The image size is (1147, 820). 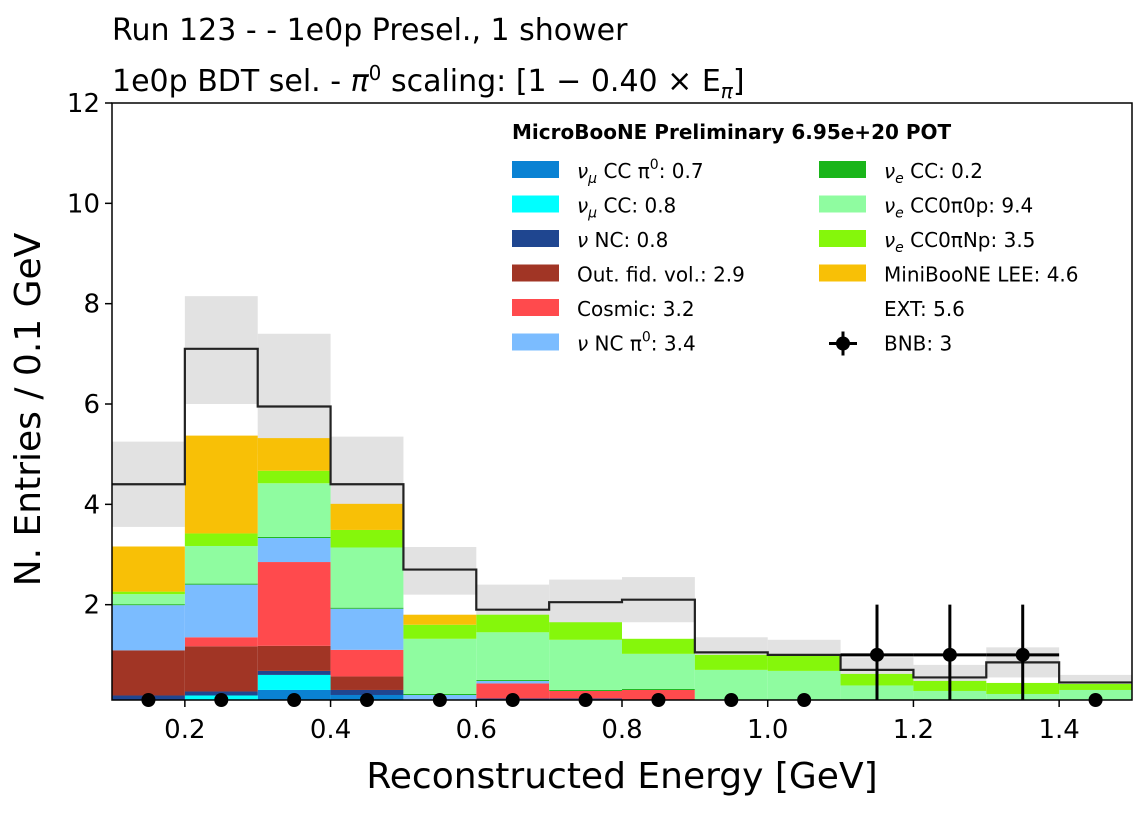 I want to click on y-tick-label: 12, so click(x=83, y=104).